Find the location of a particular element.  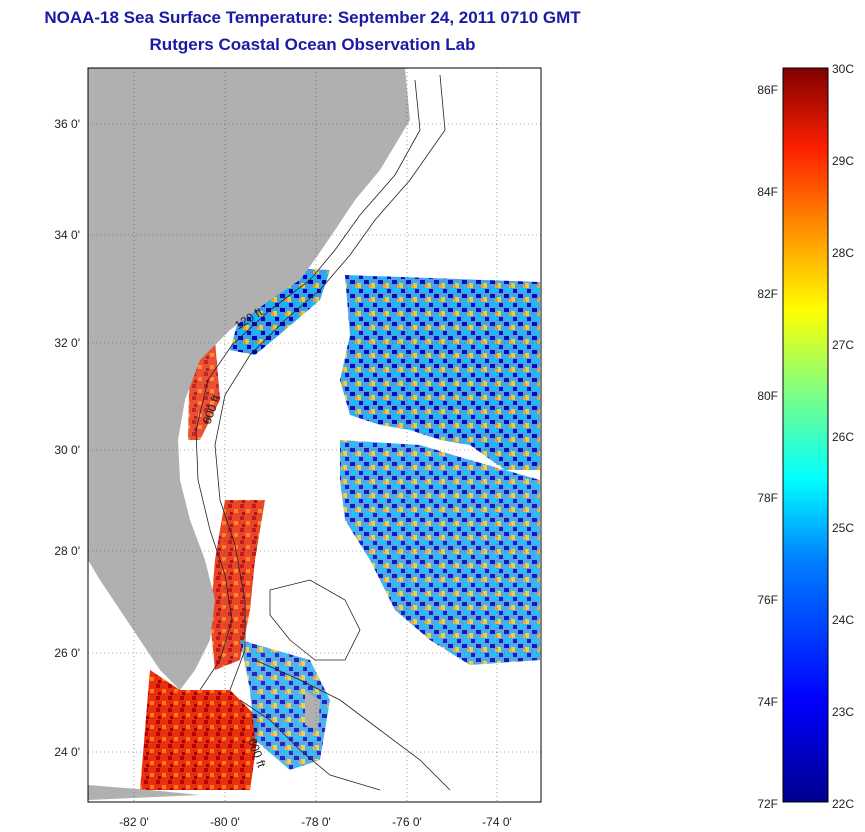

celsius-label: 23C is located at coordinates (843, 712).